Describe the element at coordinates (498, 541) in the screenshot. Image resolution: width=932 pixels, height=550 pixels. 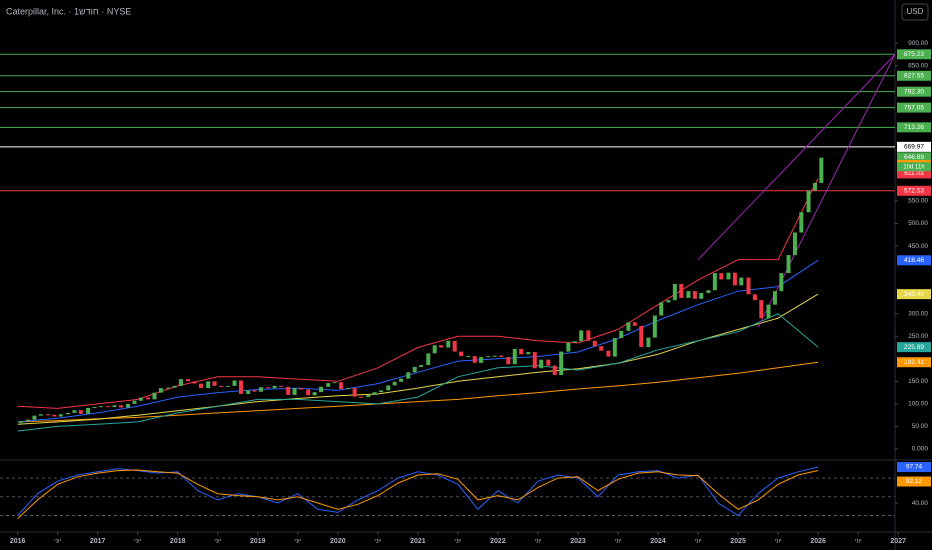
I see `x-tick-label: 2022` at that location.